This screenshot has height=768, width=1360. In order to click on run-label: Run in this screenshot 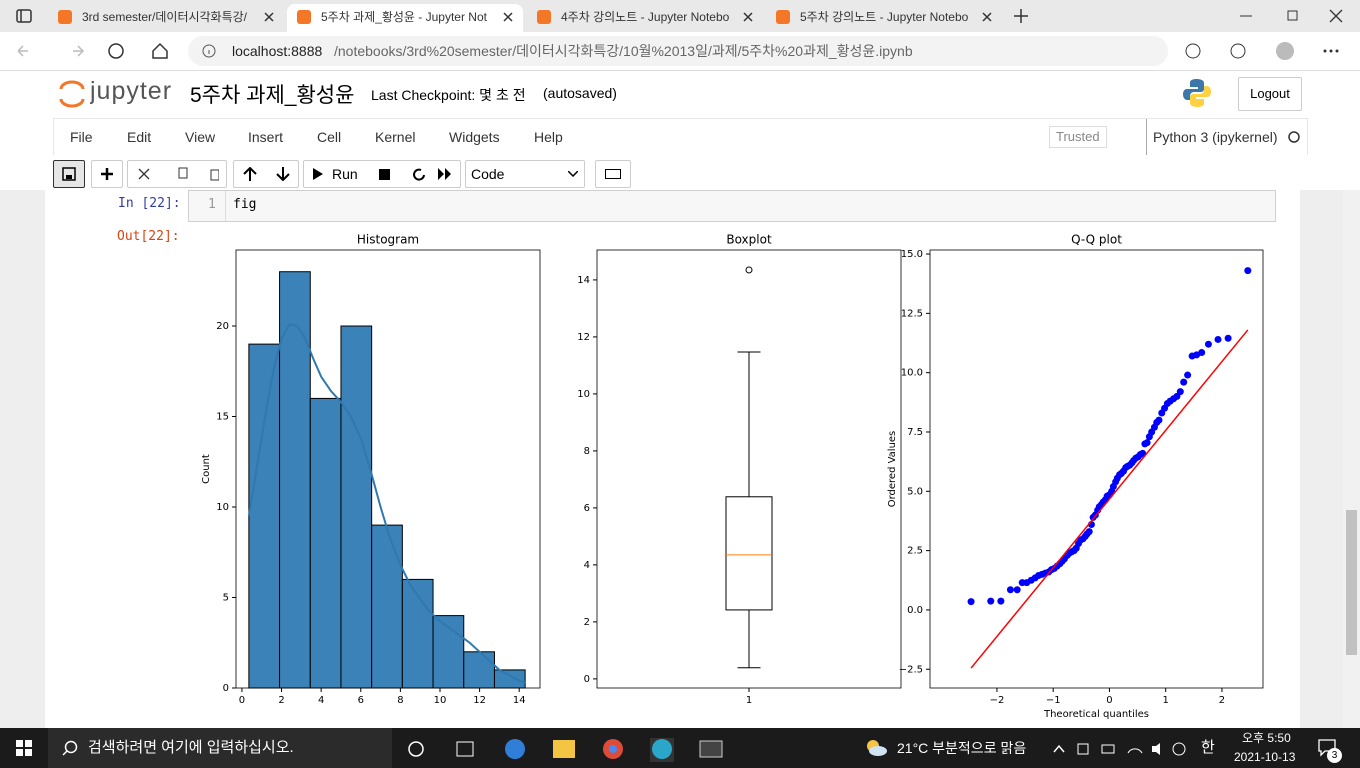, I will do `click(345, 174)`.